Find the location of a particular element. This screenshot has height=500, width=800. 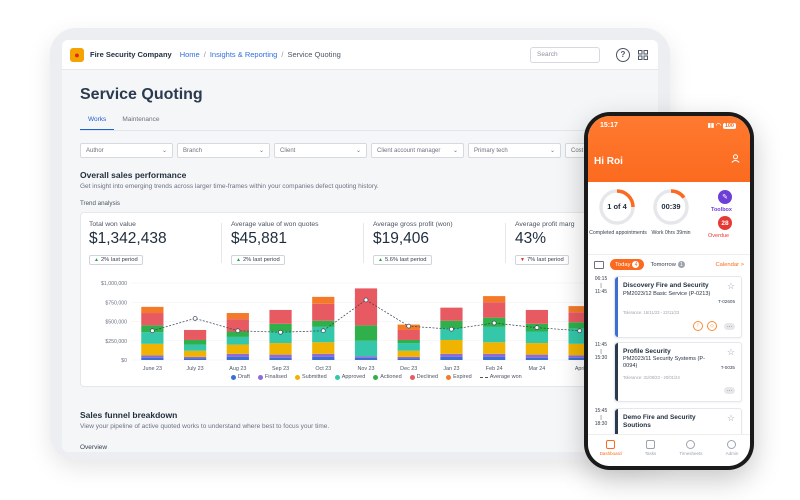

nav-label: Tasks is located at coordinates (650, 453).